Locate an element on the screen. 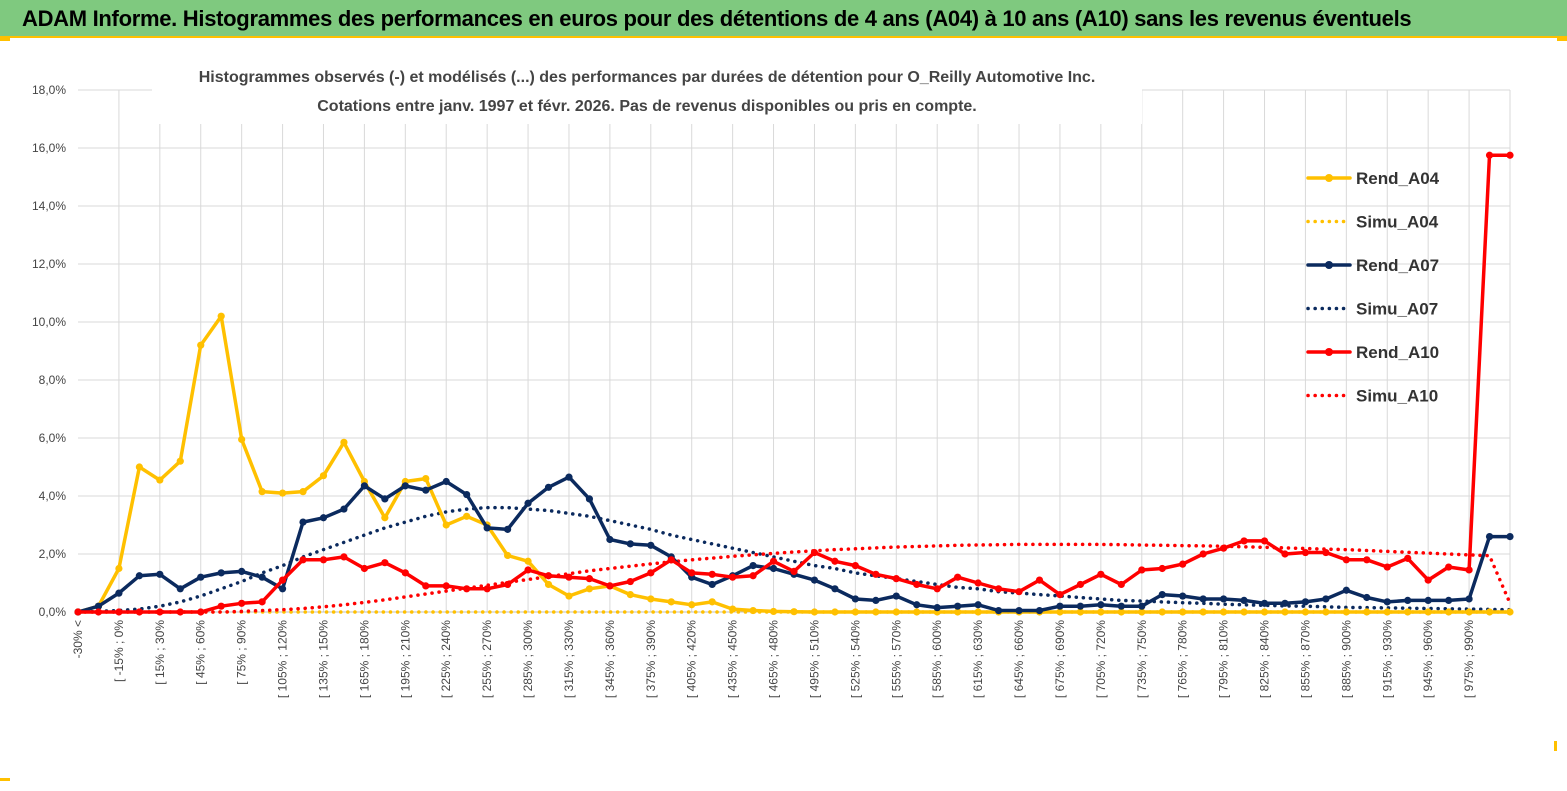 The image size is (1567, 791). x-tick-label: [ 105% ; 120% is located at coordinates (283, 659).